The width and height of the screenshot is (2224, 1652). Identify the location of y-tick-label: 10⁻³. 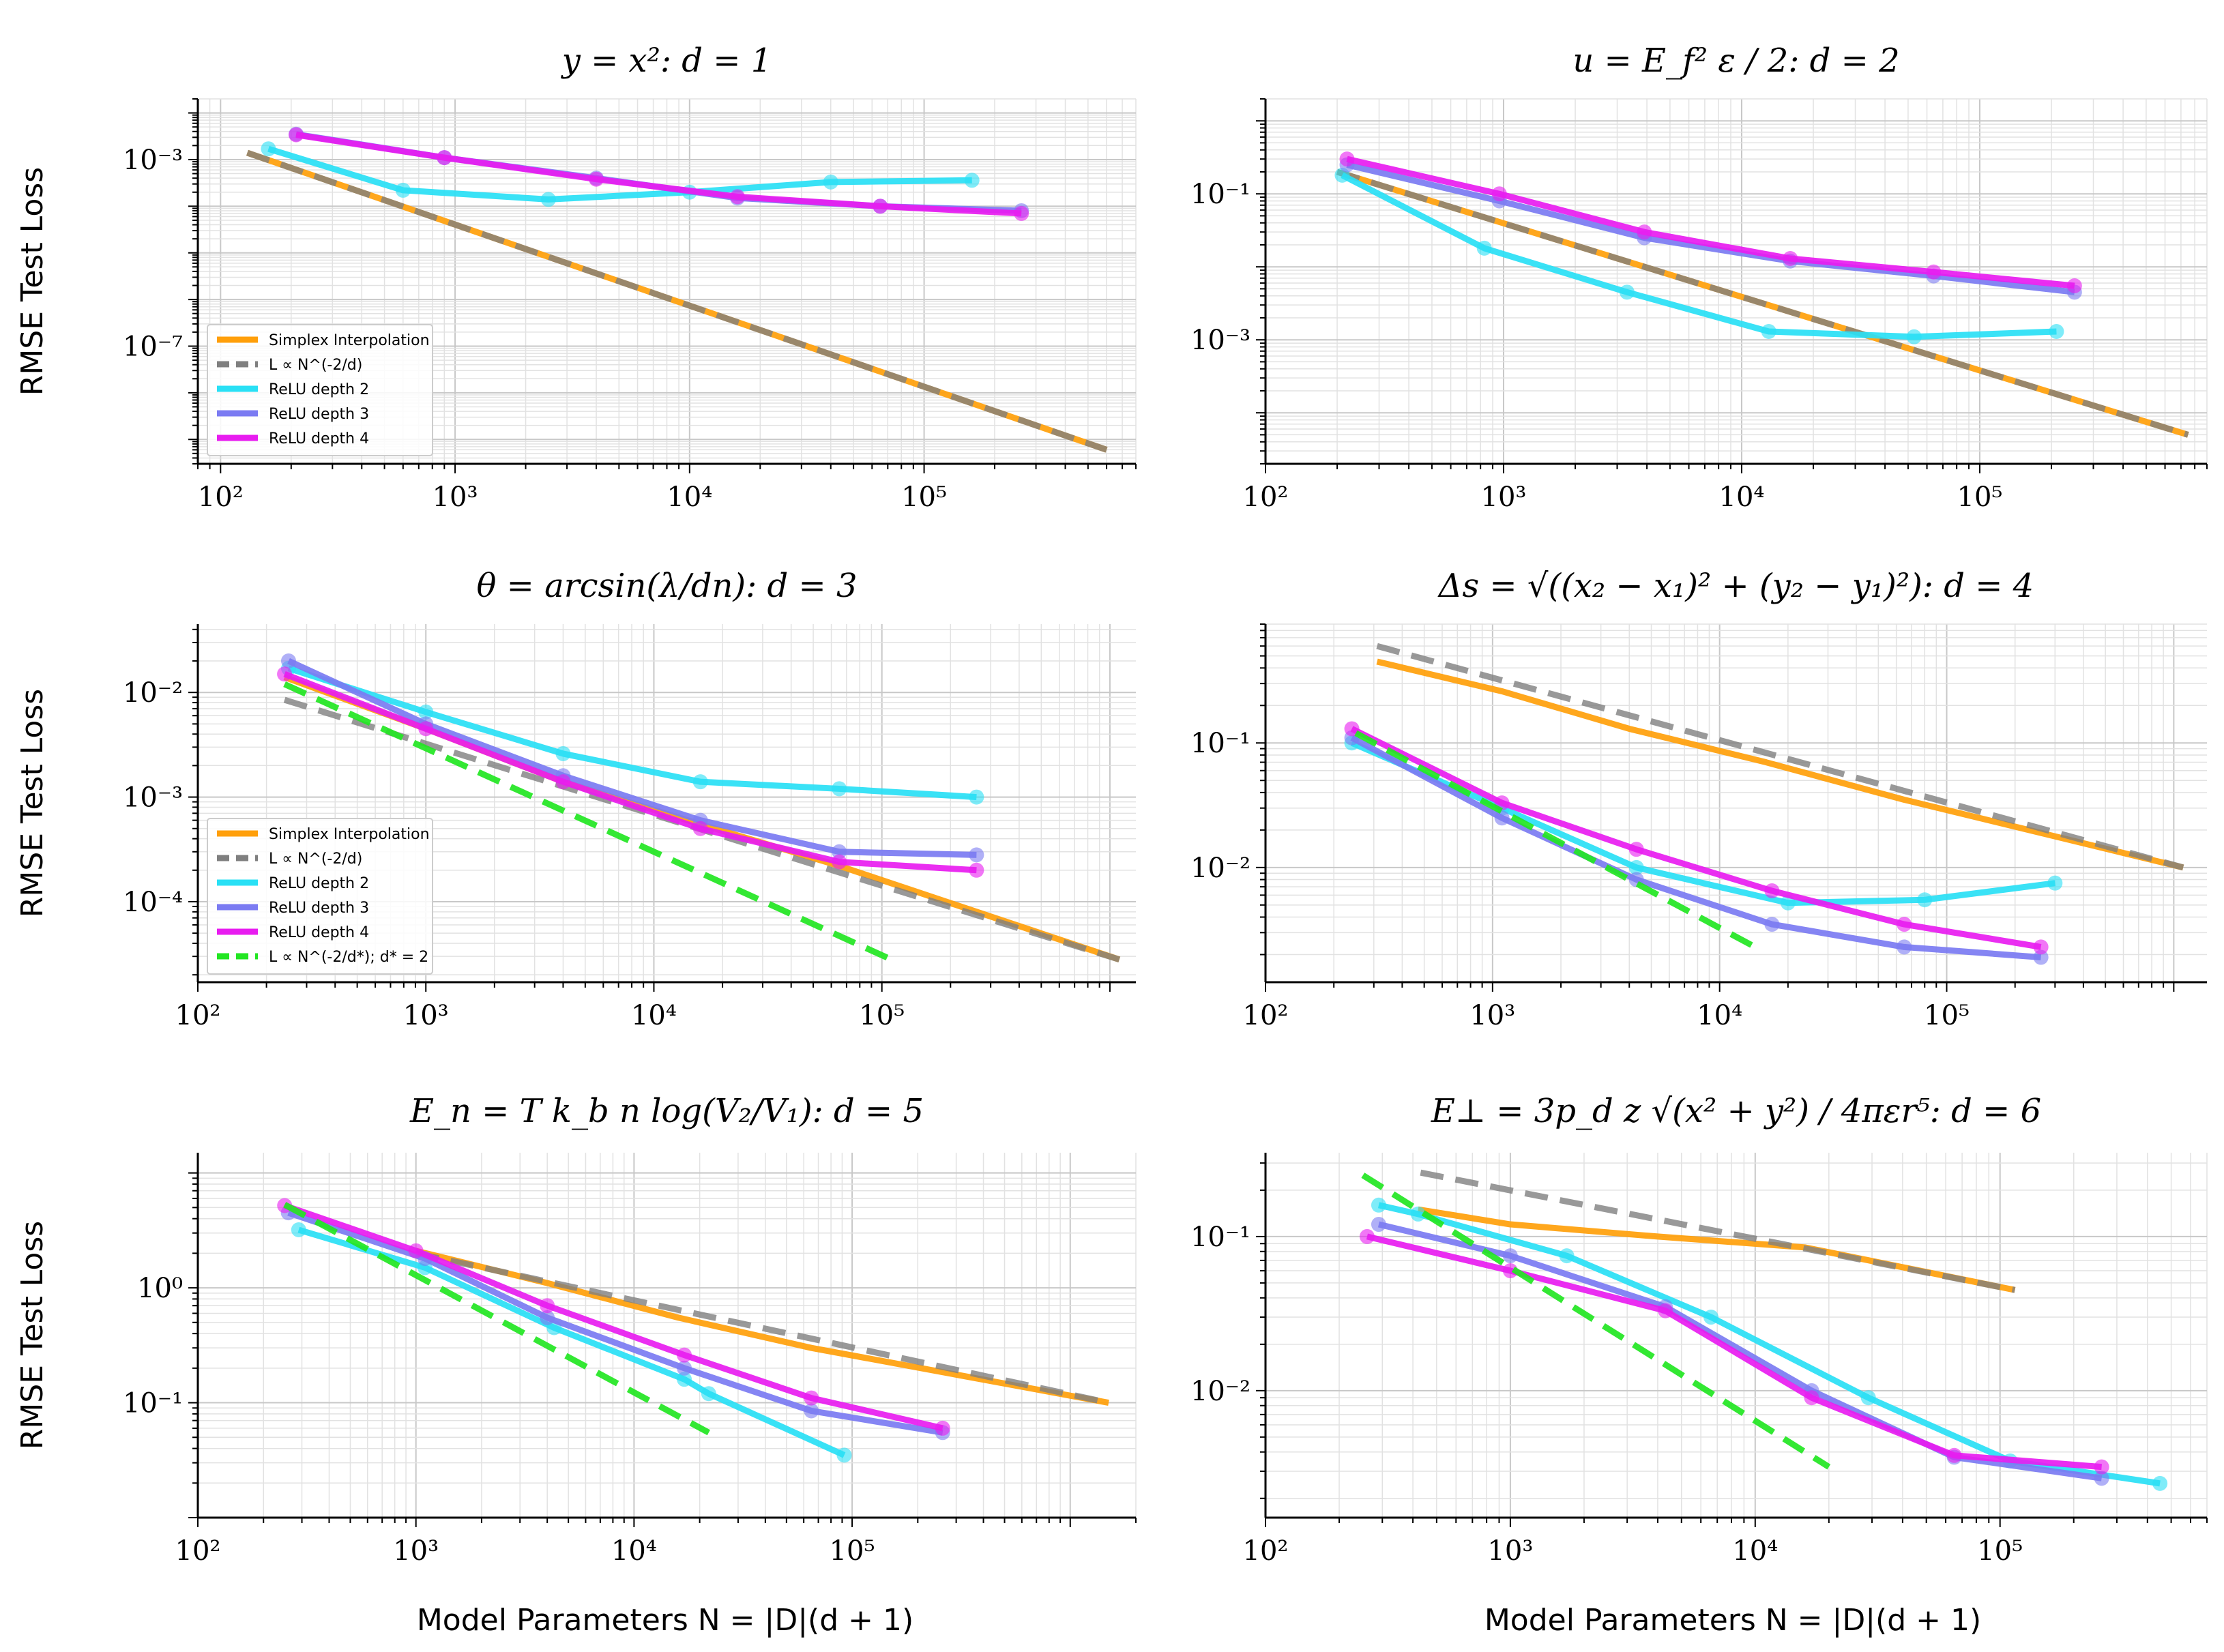
(1220, 340).